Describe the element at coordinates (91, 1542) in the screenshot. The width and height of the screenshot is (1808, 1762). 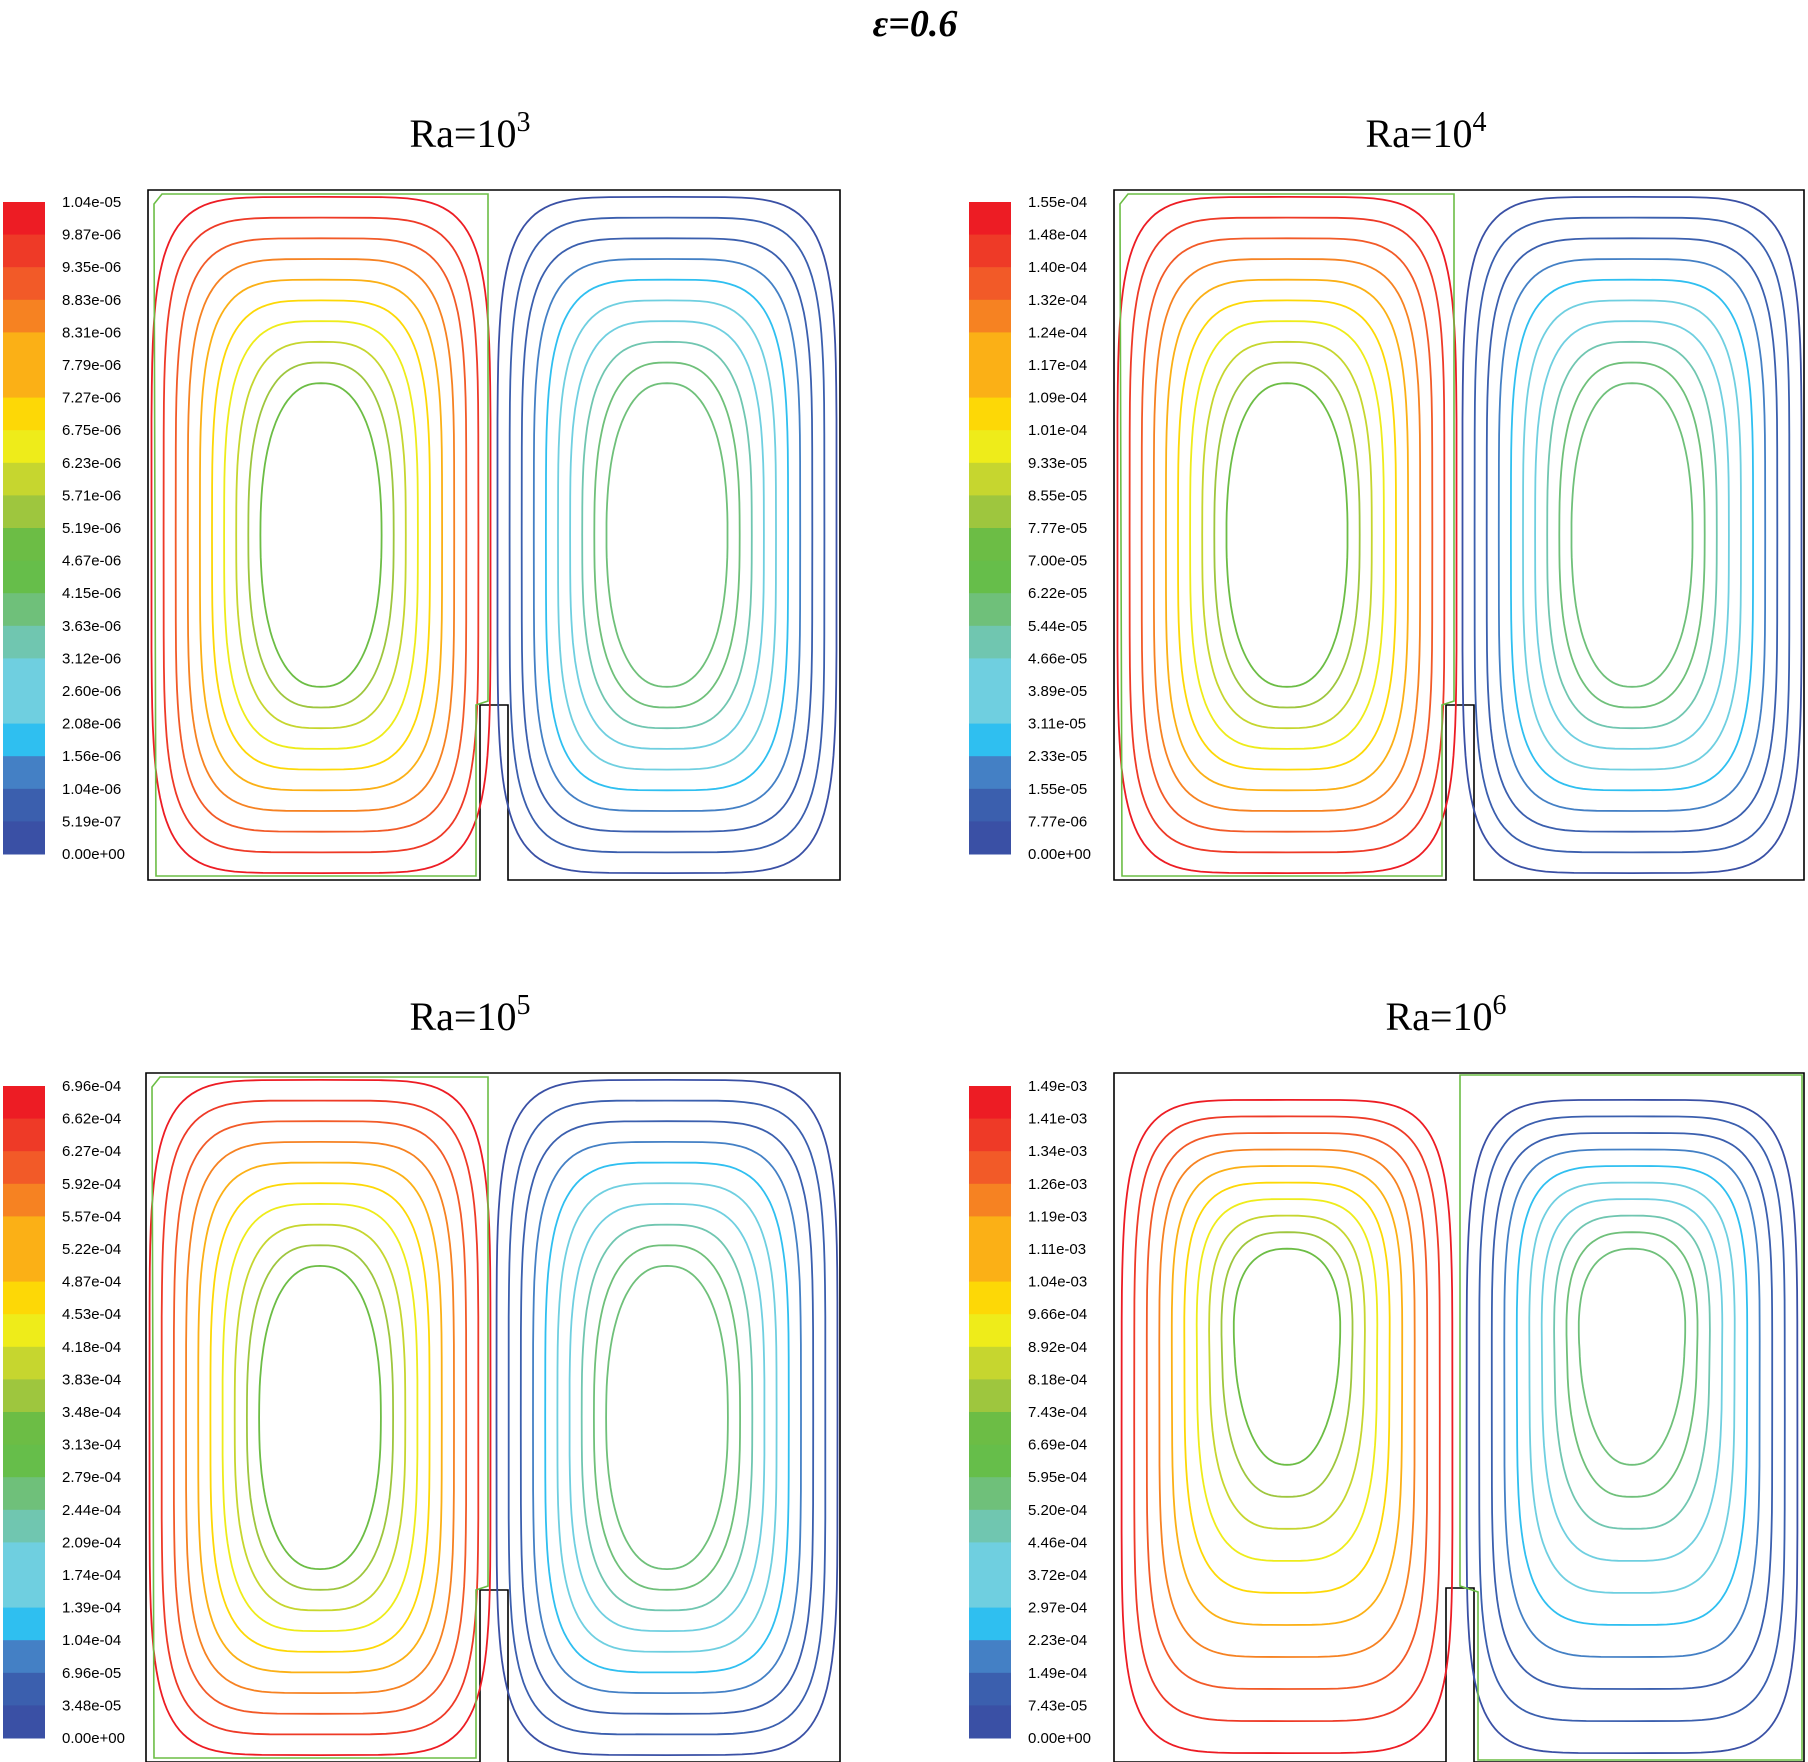
I see `colorbar-tick-label: 2.09e-04` at that location.